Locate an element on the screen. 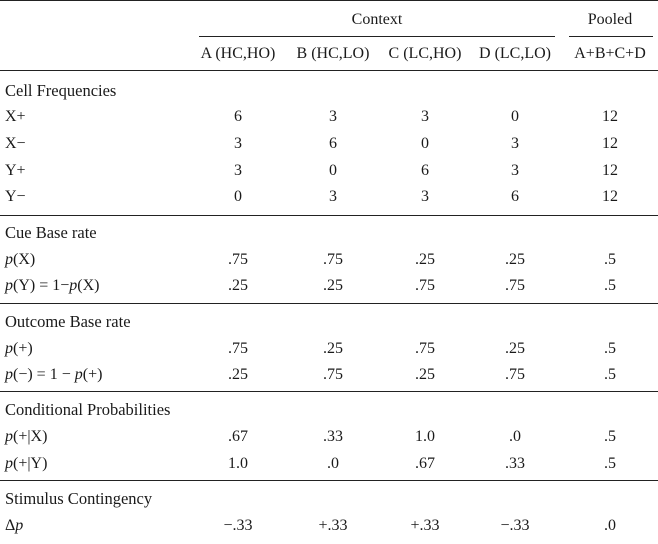 The image size is (658, 544). section-title: Conditional Probabilities is located at coordinates (88, 409).